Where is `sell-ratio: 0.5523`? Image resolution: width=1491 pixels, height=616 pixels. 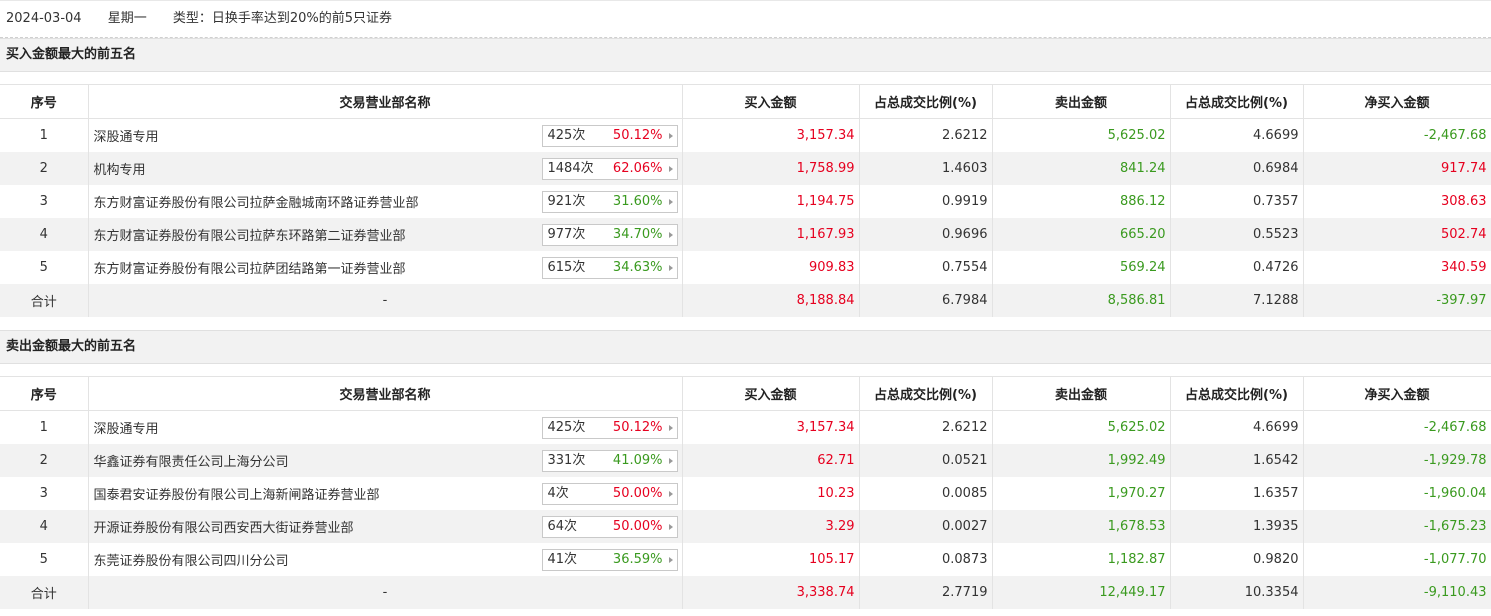
sell-ratio: 0.5523 is located at coordinates (1237, 234).